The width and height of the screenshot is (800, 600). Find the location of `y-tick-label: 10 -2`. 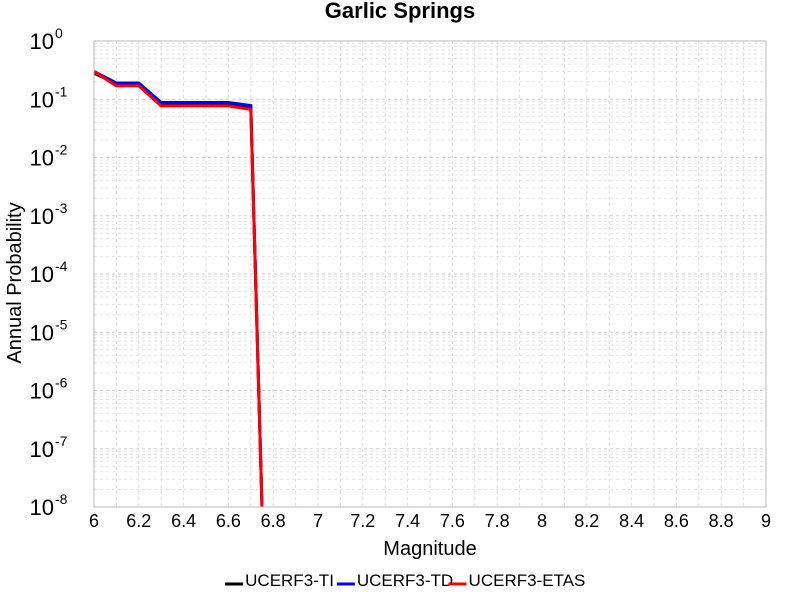

y-tick-label: 10 -2 is located at coordinates (49, 156).